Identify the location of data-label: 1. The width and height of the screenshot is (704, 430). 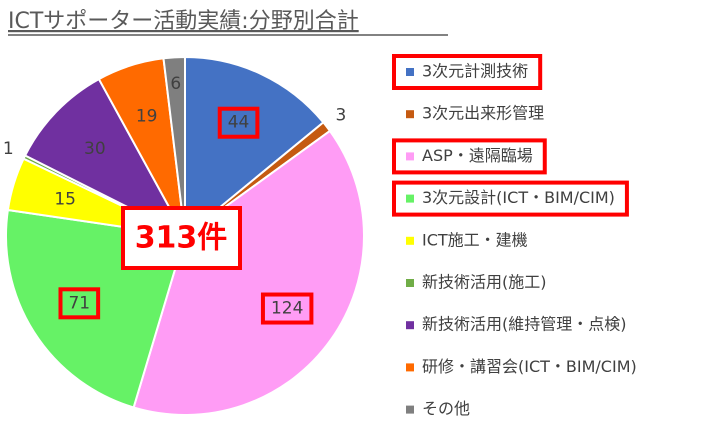
(8, 149).